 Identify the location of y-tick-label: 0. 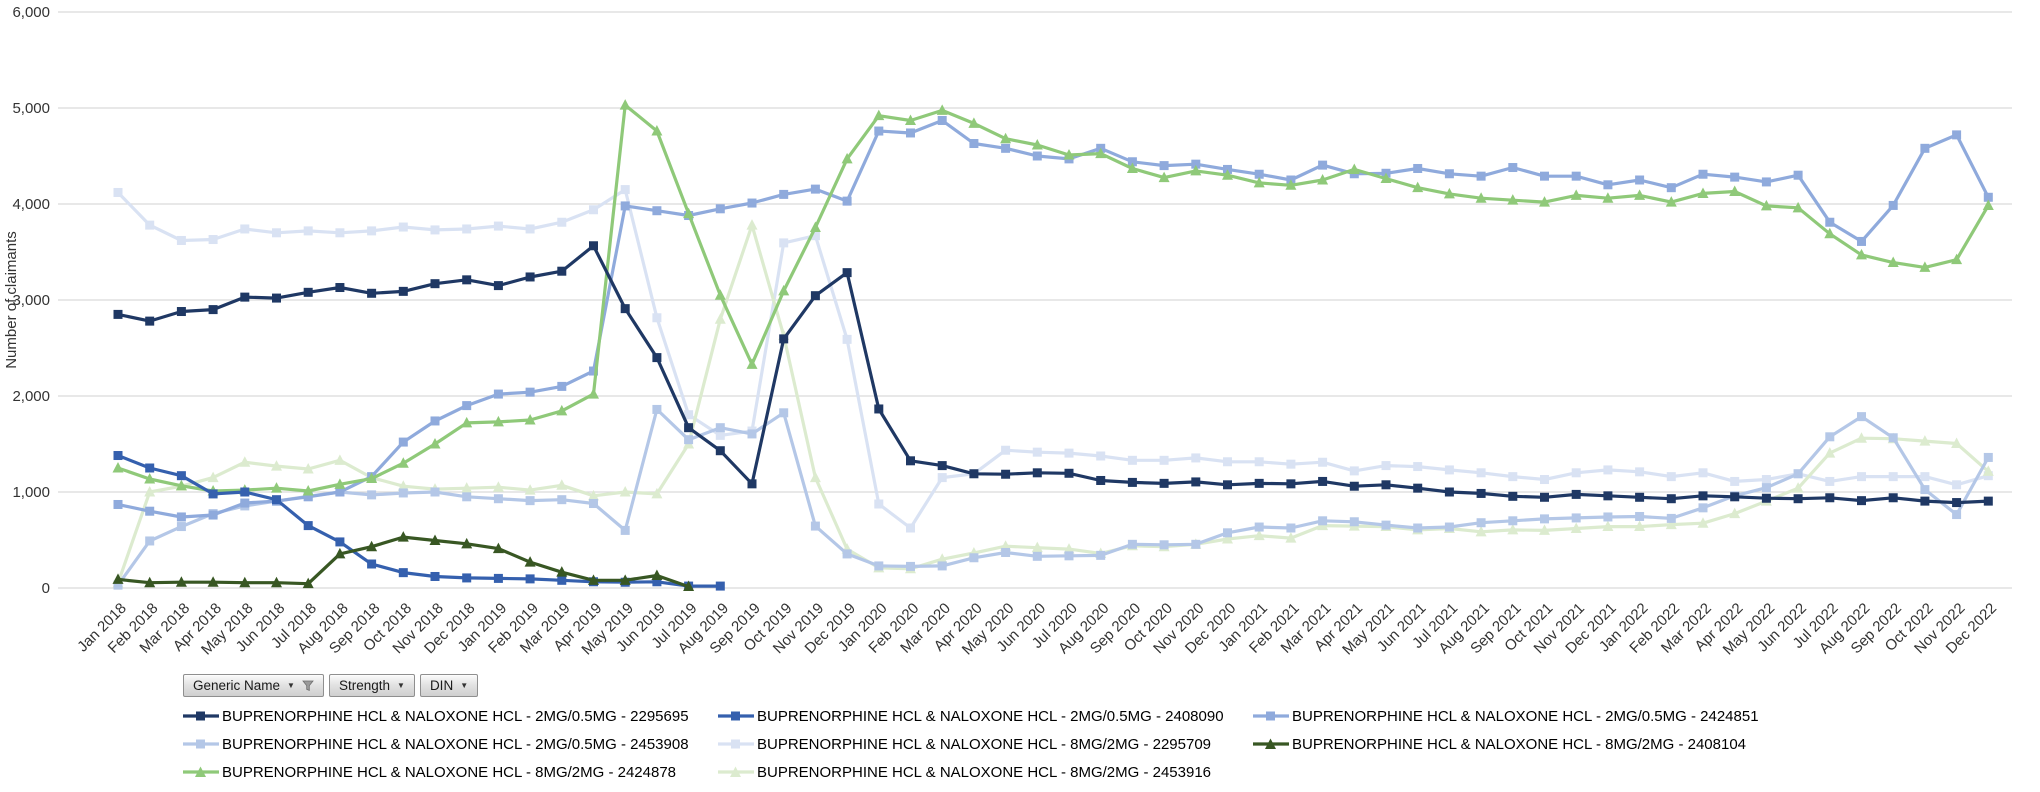
(46, 588).